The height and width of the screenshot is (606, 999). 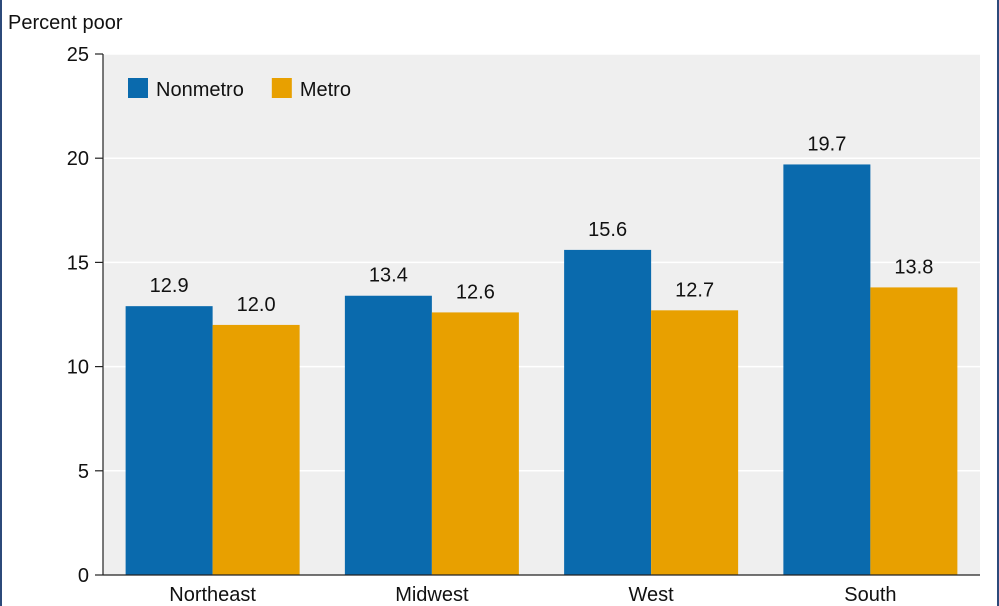 I want to click on bar-nonmetro-west, so click(x=608, y=412).